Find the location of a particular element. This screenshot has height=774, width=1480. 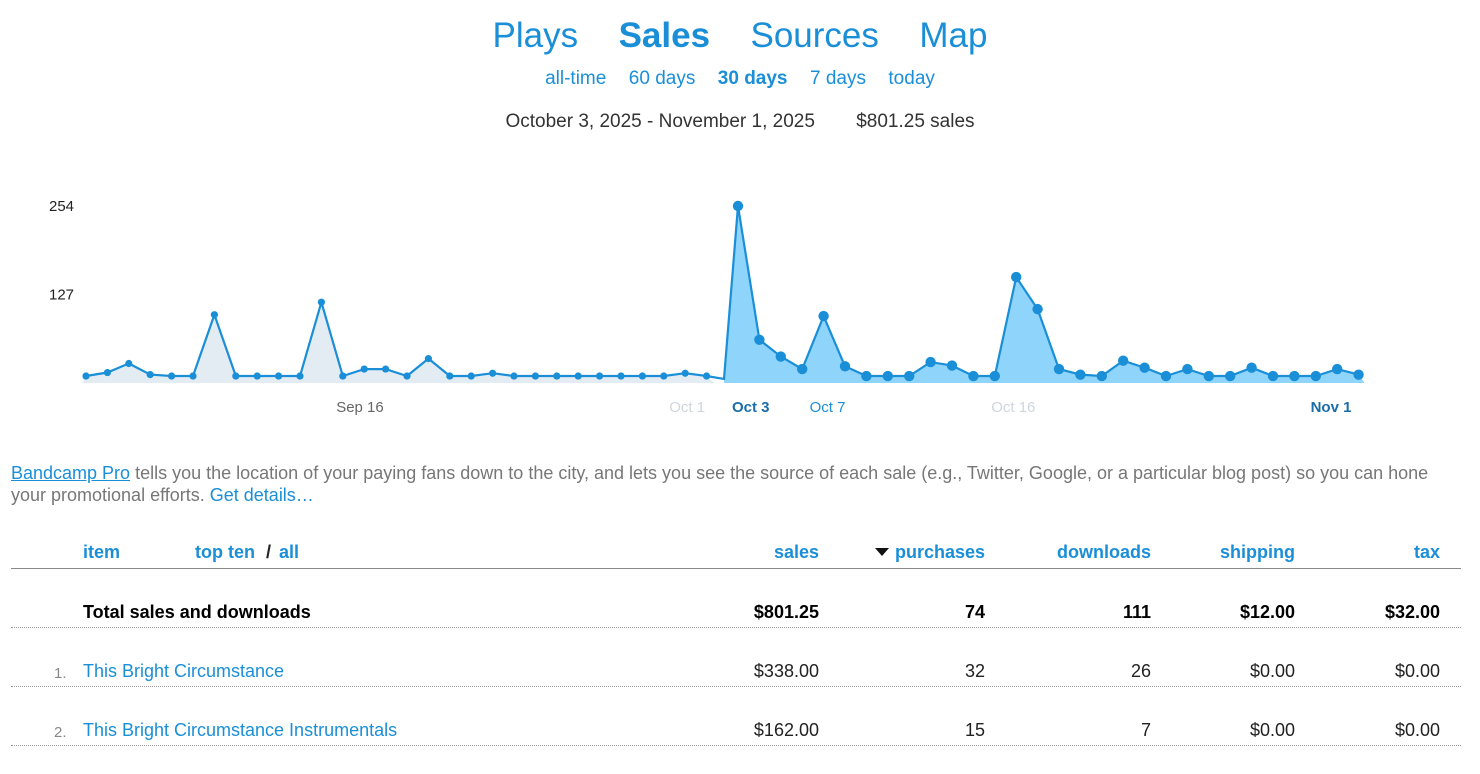

total-shipping-value: $12.00 is located at coordinates (1267, 612).